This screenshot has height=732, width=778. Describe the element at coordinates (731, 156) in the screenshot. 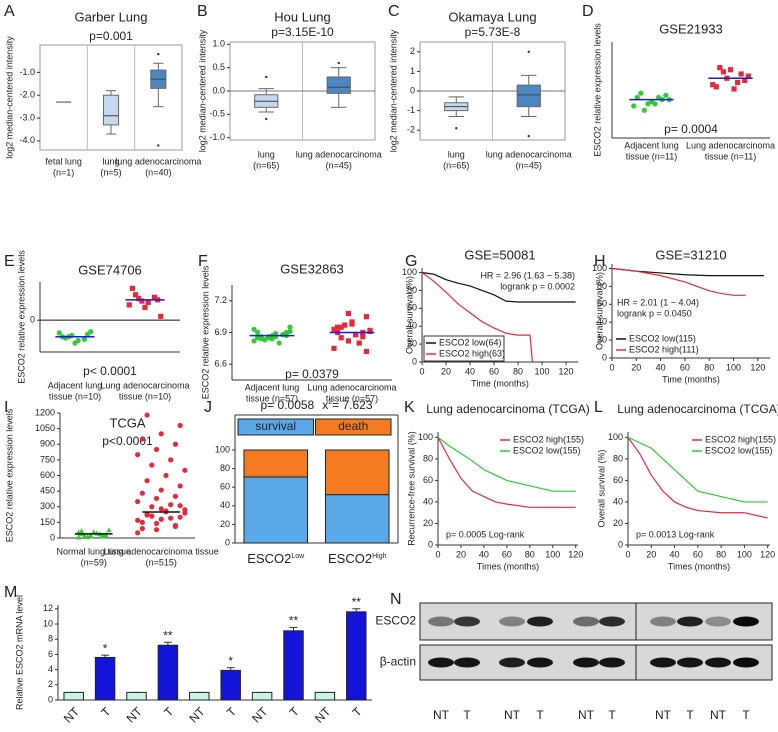

I see `category-note: tissue (n=11)` at that location.